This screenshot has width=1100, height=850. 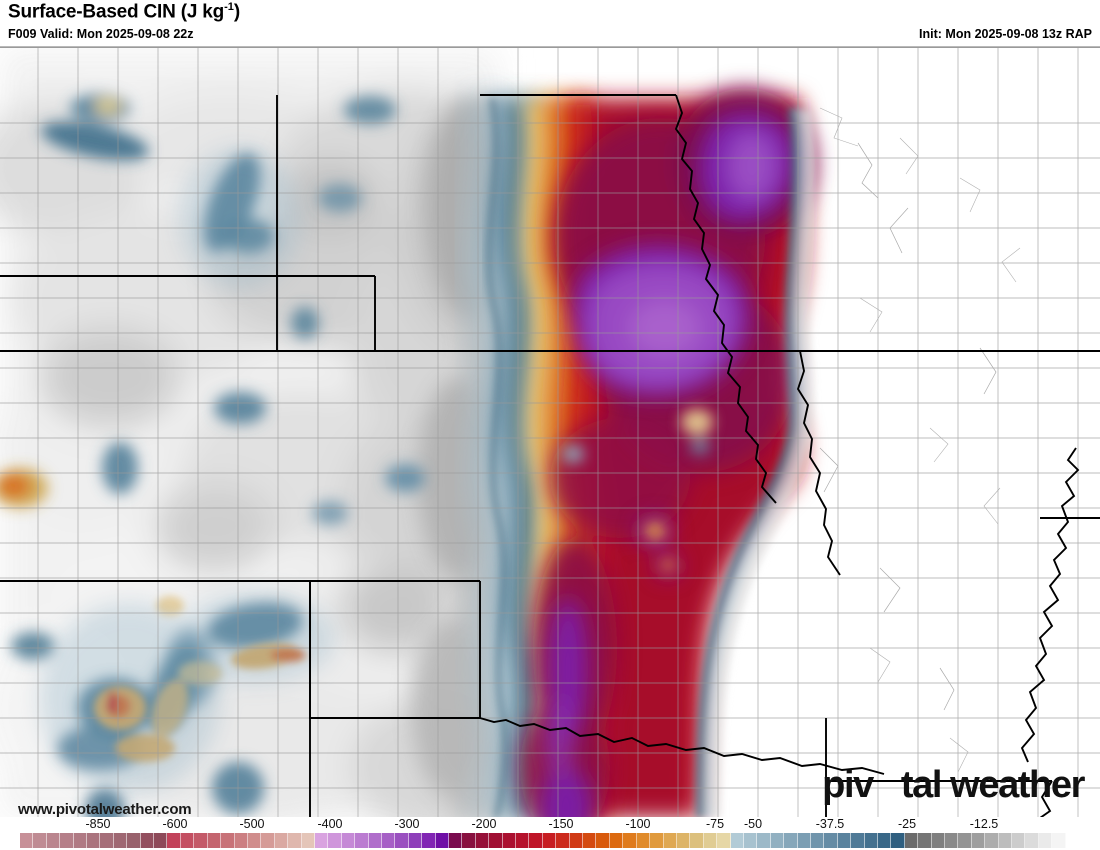 What do you see at coordinates (101, 34) in the screenshot?
I see `valid-time-label: F009 Valid: Mon 2025-09-08 22z` at bounding box center [101, 34].